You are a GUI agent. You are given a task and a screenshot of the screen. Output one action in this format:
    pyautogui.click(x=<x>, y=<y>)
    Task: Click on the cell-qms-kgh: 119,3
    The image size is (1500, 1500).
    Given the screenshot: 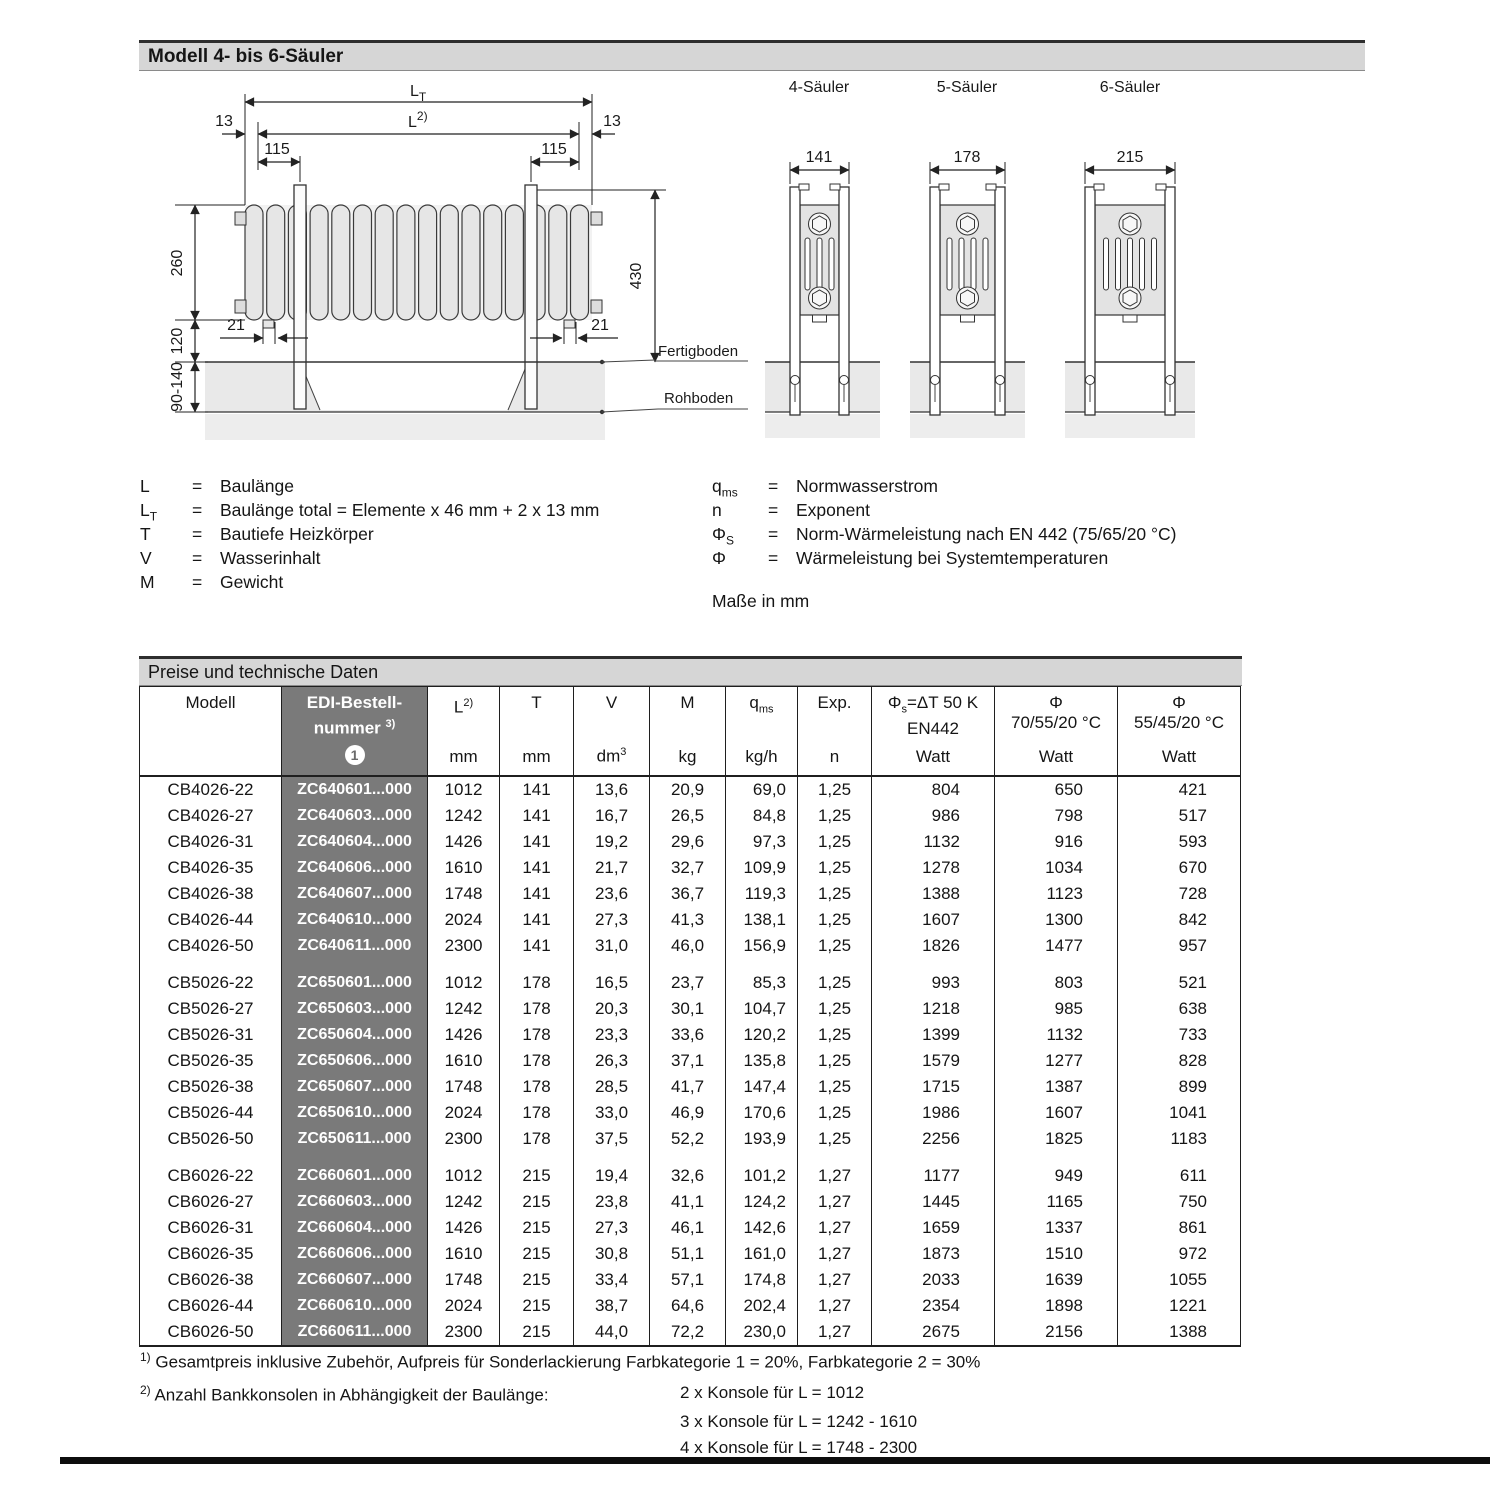 What is the action you would take?
    pyautogui.click(x=761, y=894)
    